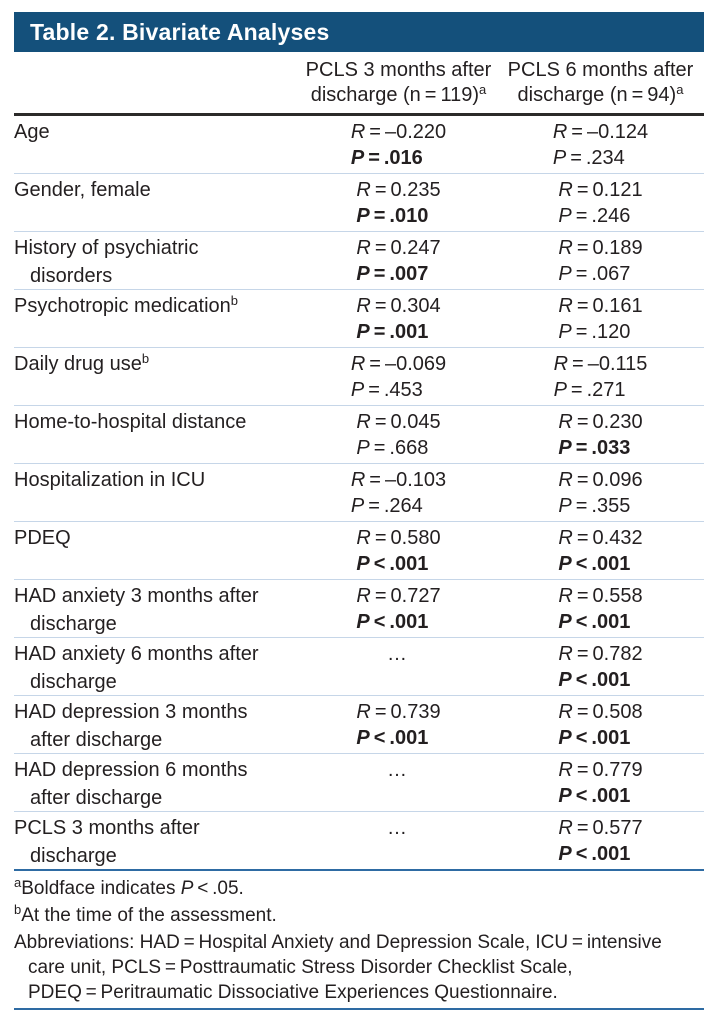 The height and width of the screenshot is (1024, 717). What do you see at coordinates (398, 364) in the screenshot?
I see `r-value: R = –0.069` at bounding box center [398, 364].